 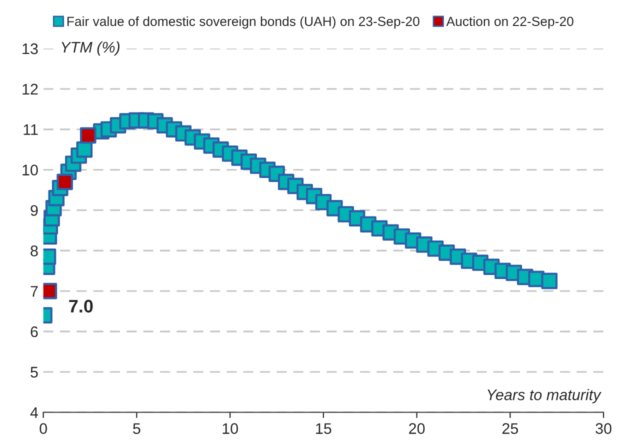 I want to click on y-tick-label: 10, so click(x=30, y=170).